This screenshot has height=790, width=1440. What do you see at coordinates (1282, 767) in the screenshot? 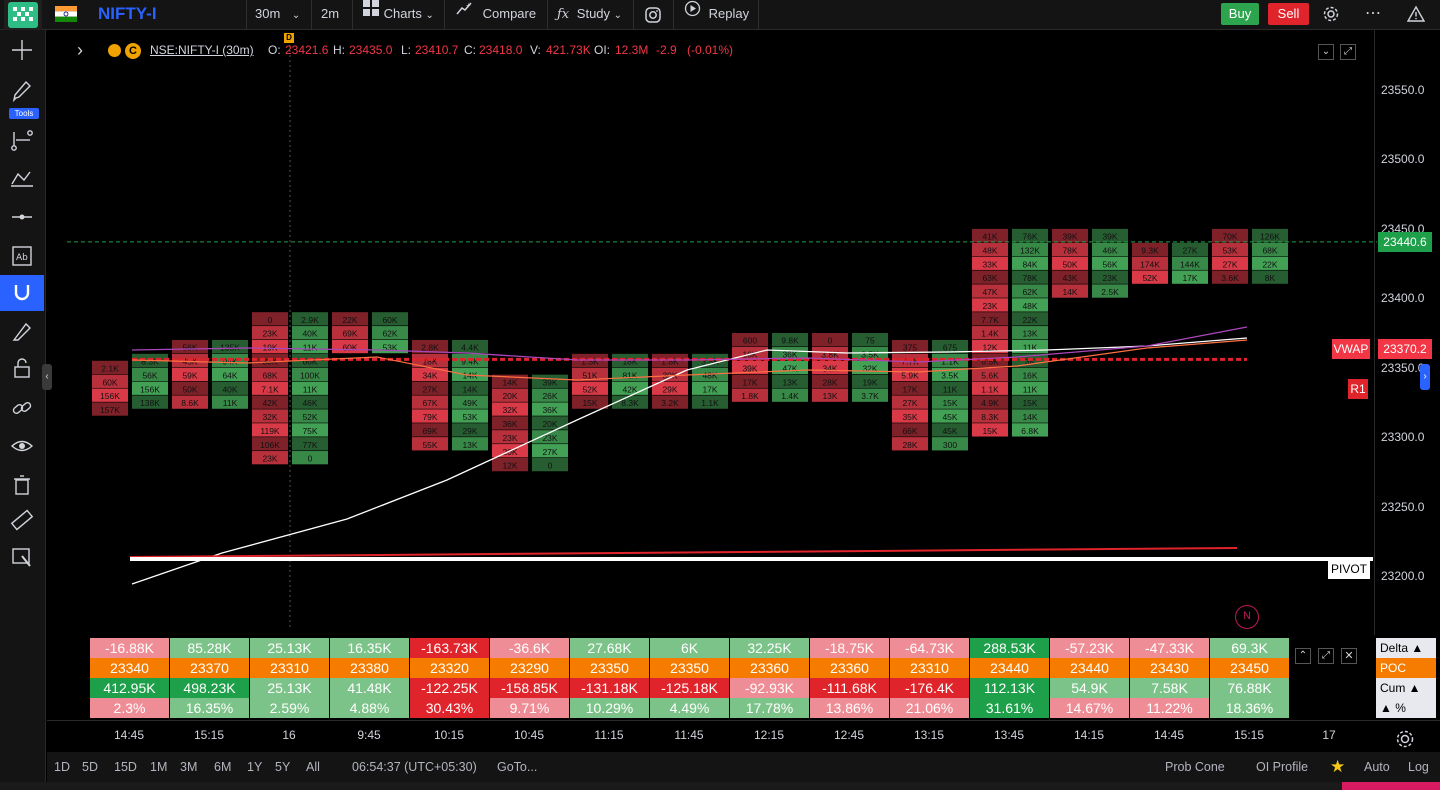
I see `oi-profile-button: OI Profile` at bounding box center [1282, 767].